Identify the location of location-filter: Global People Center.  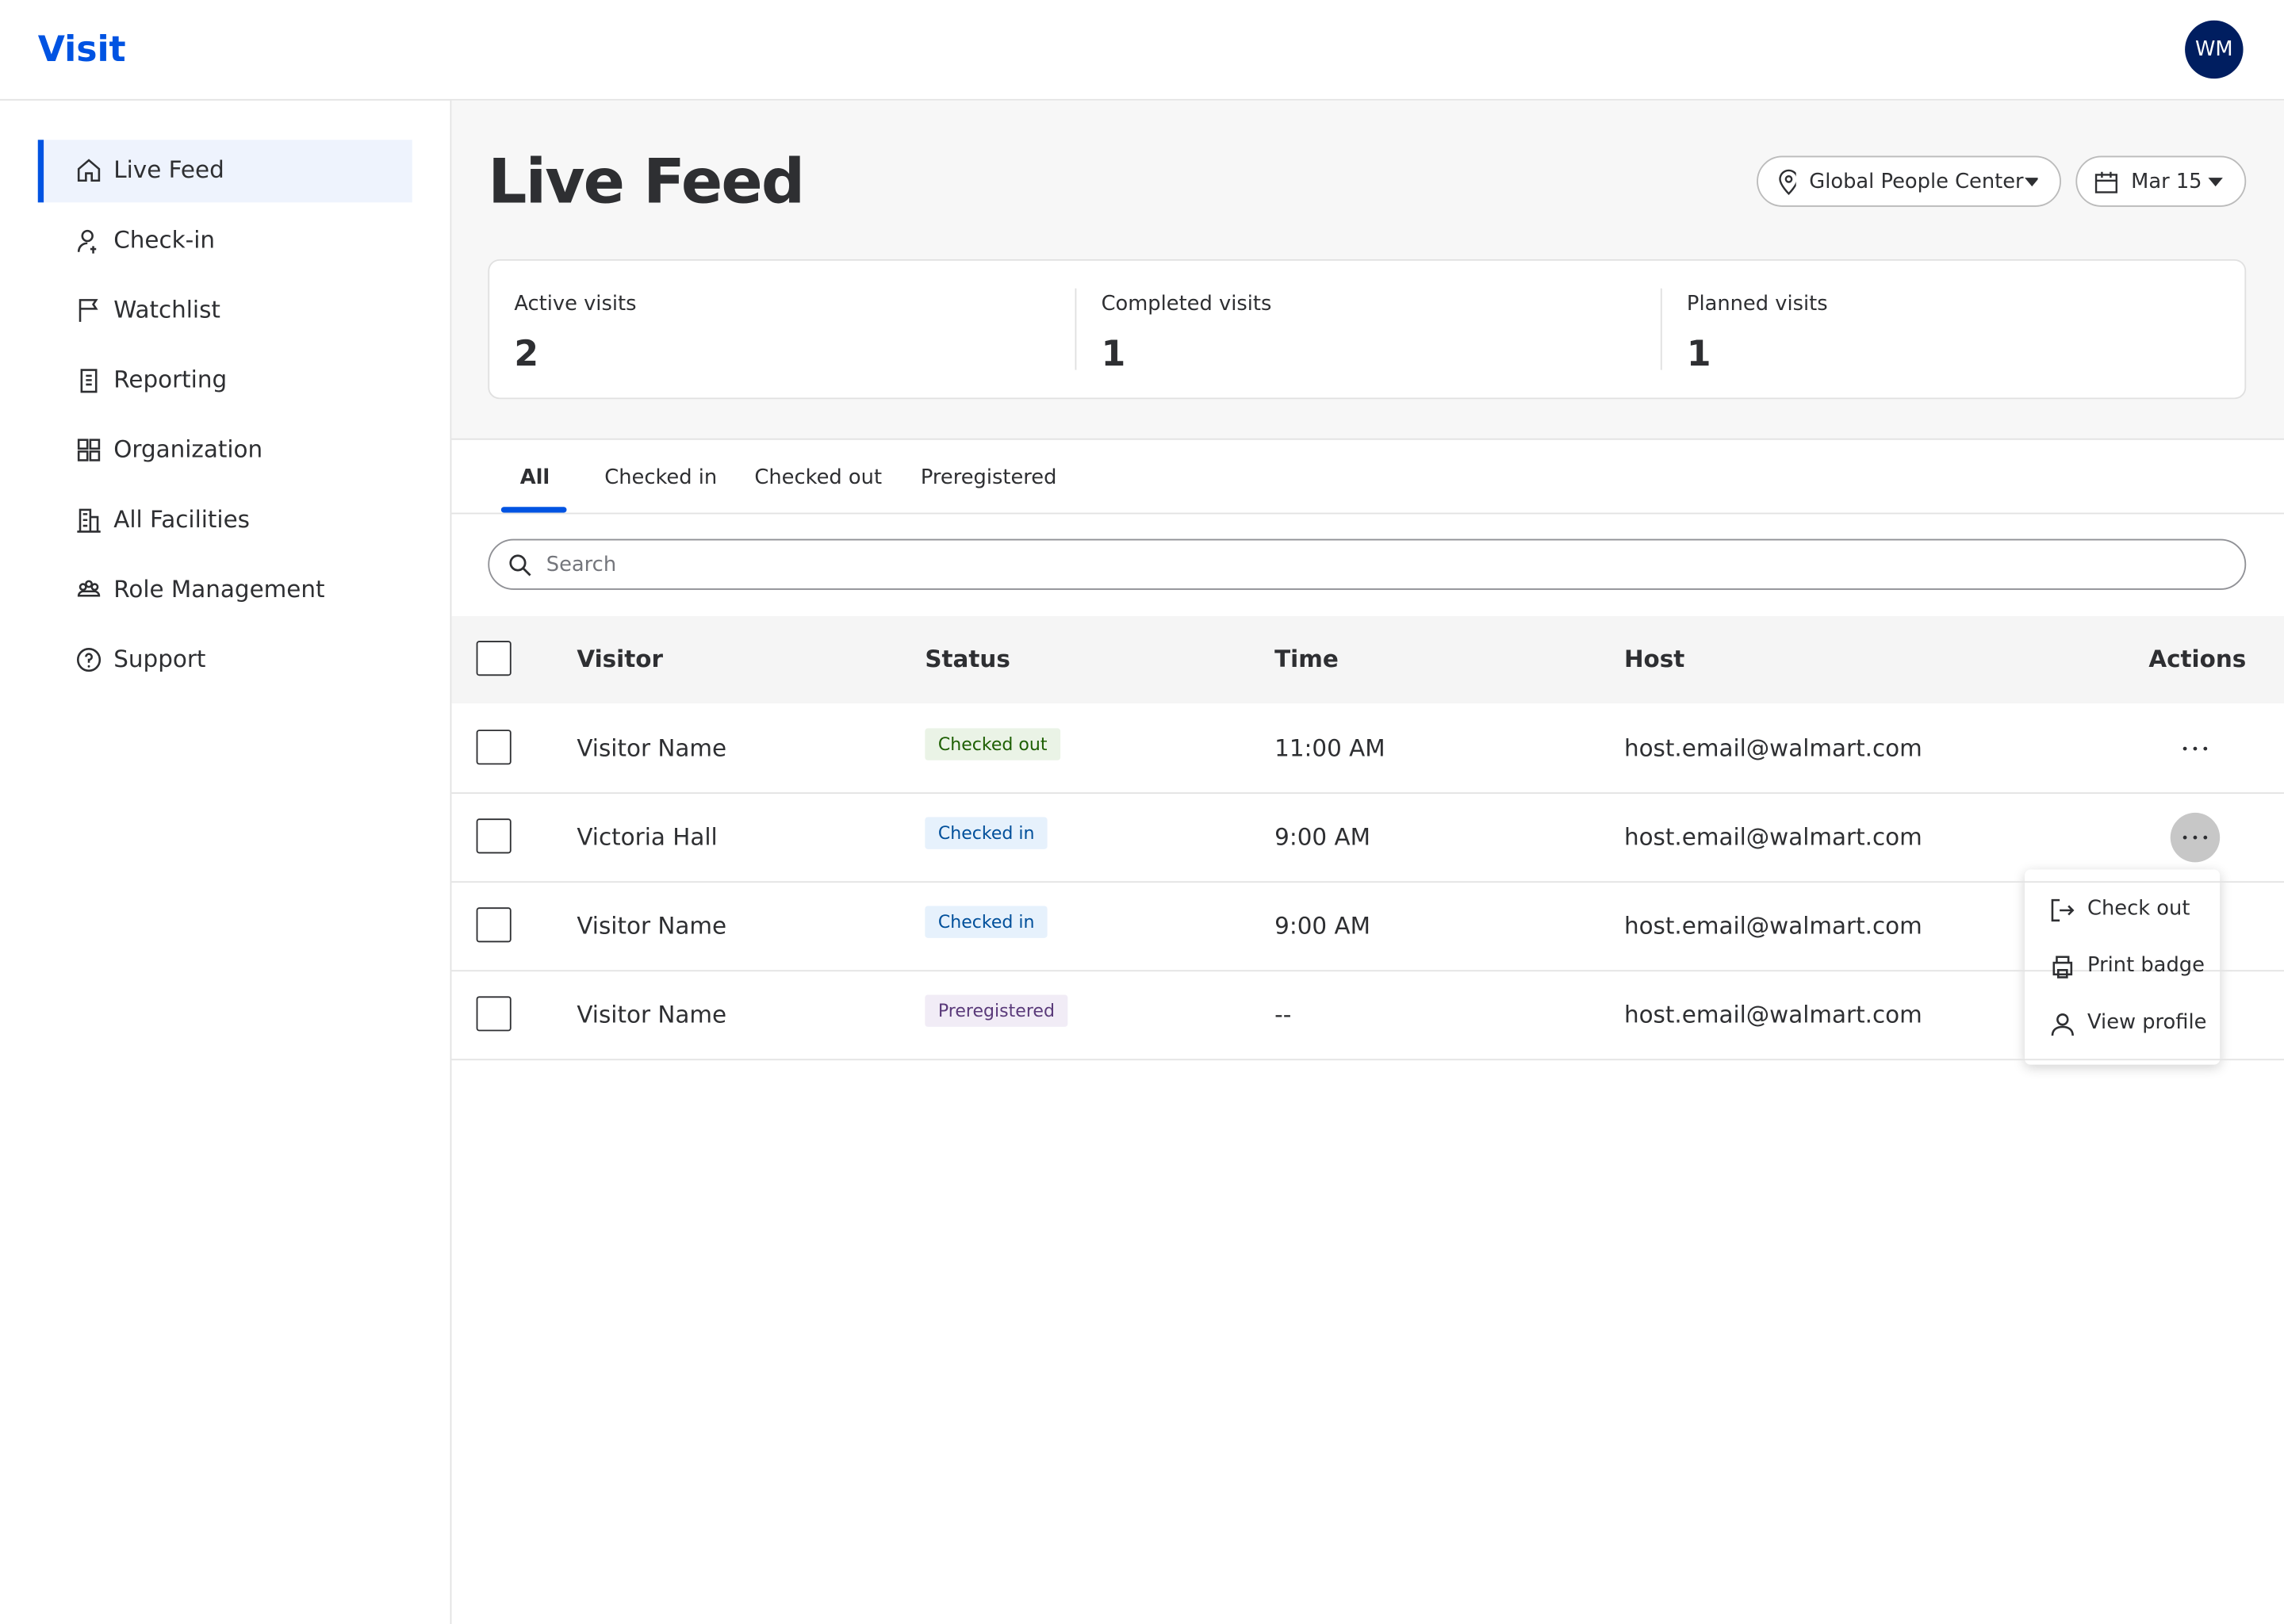
(1909, 181).